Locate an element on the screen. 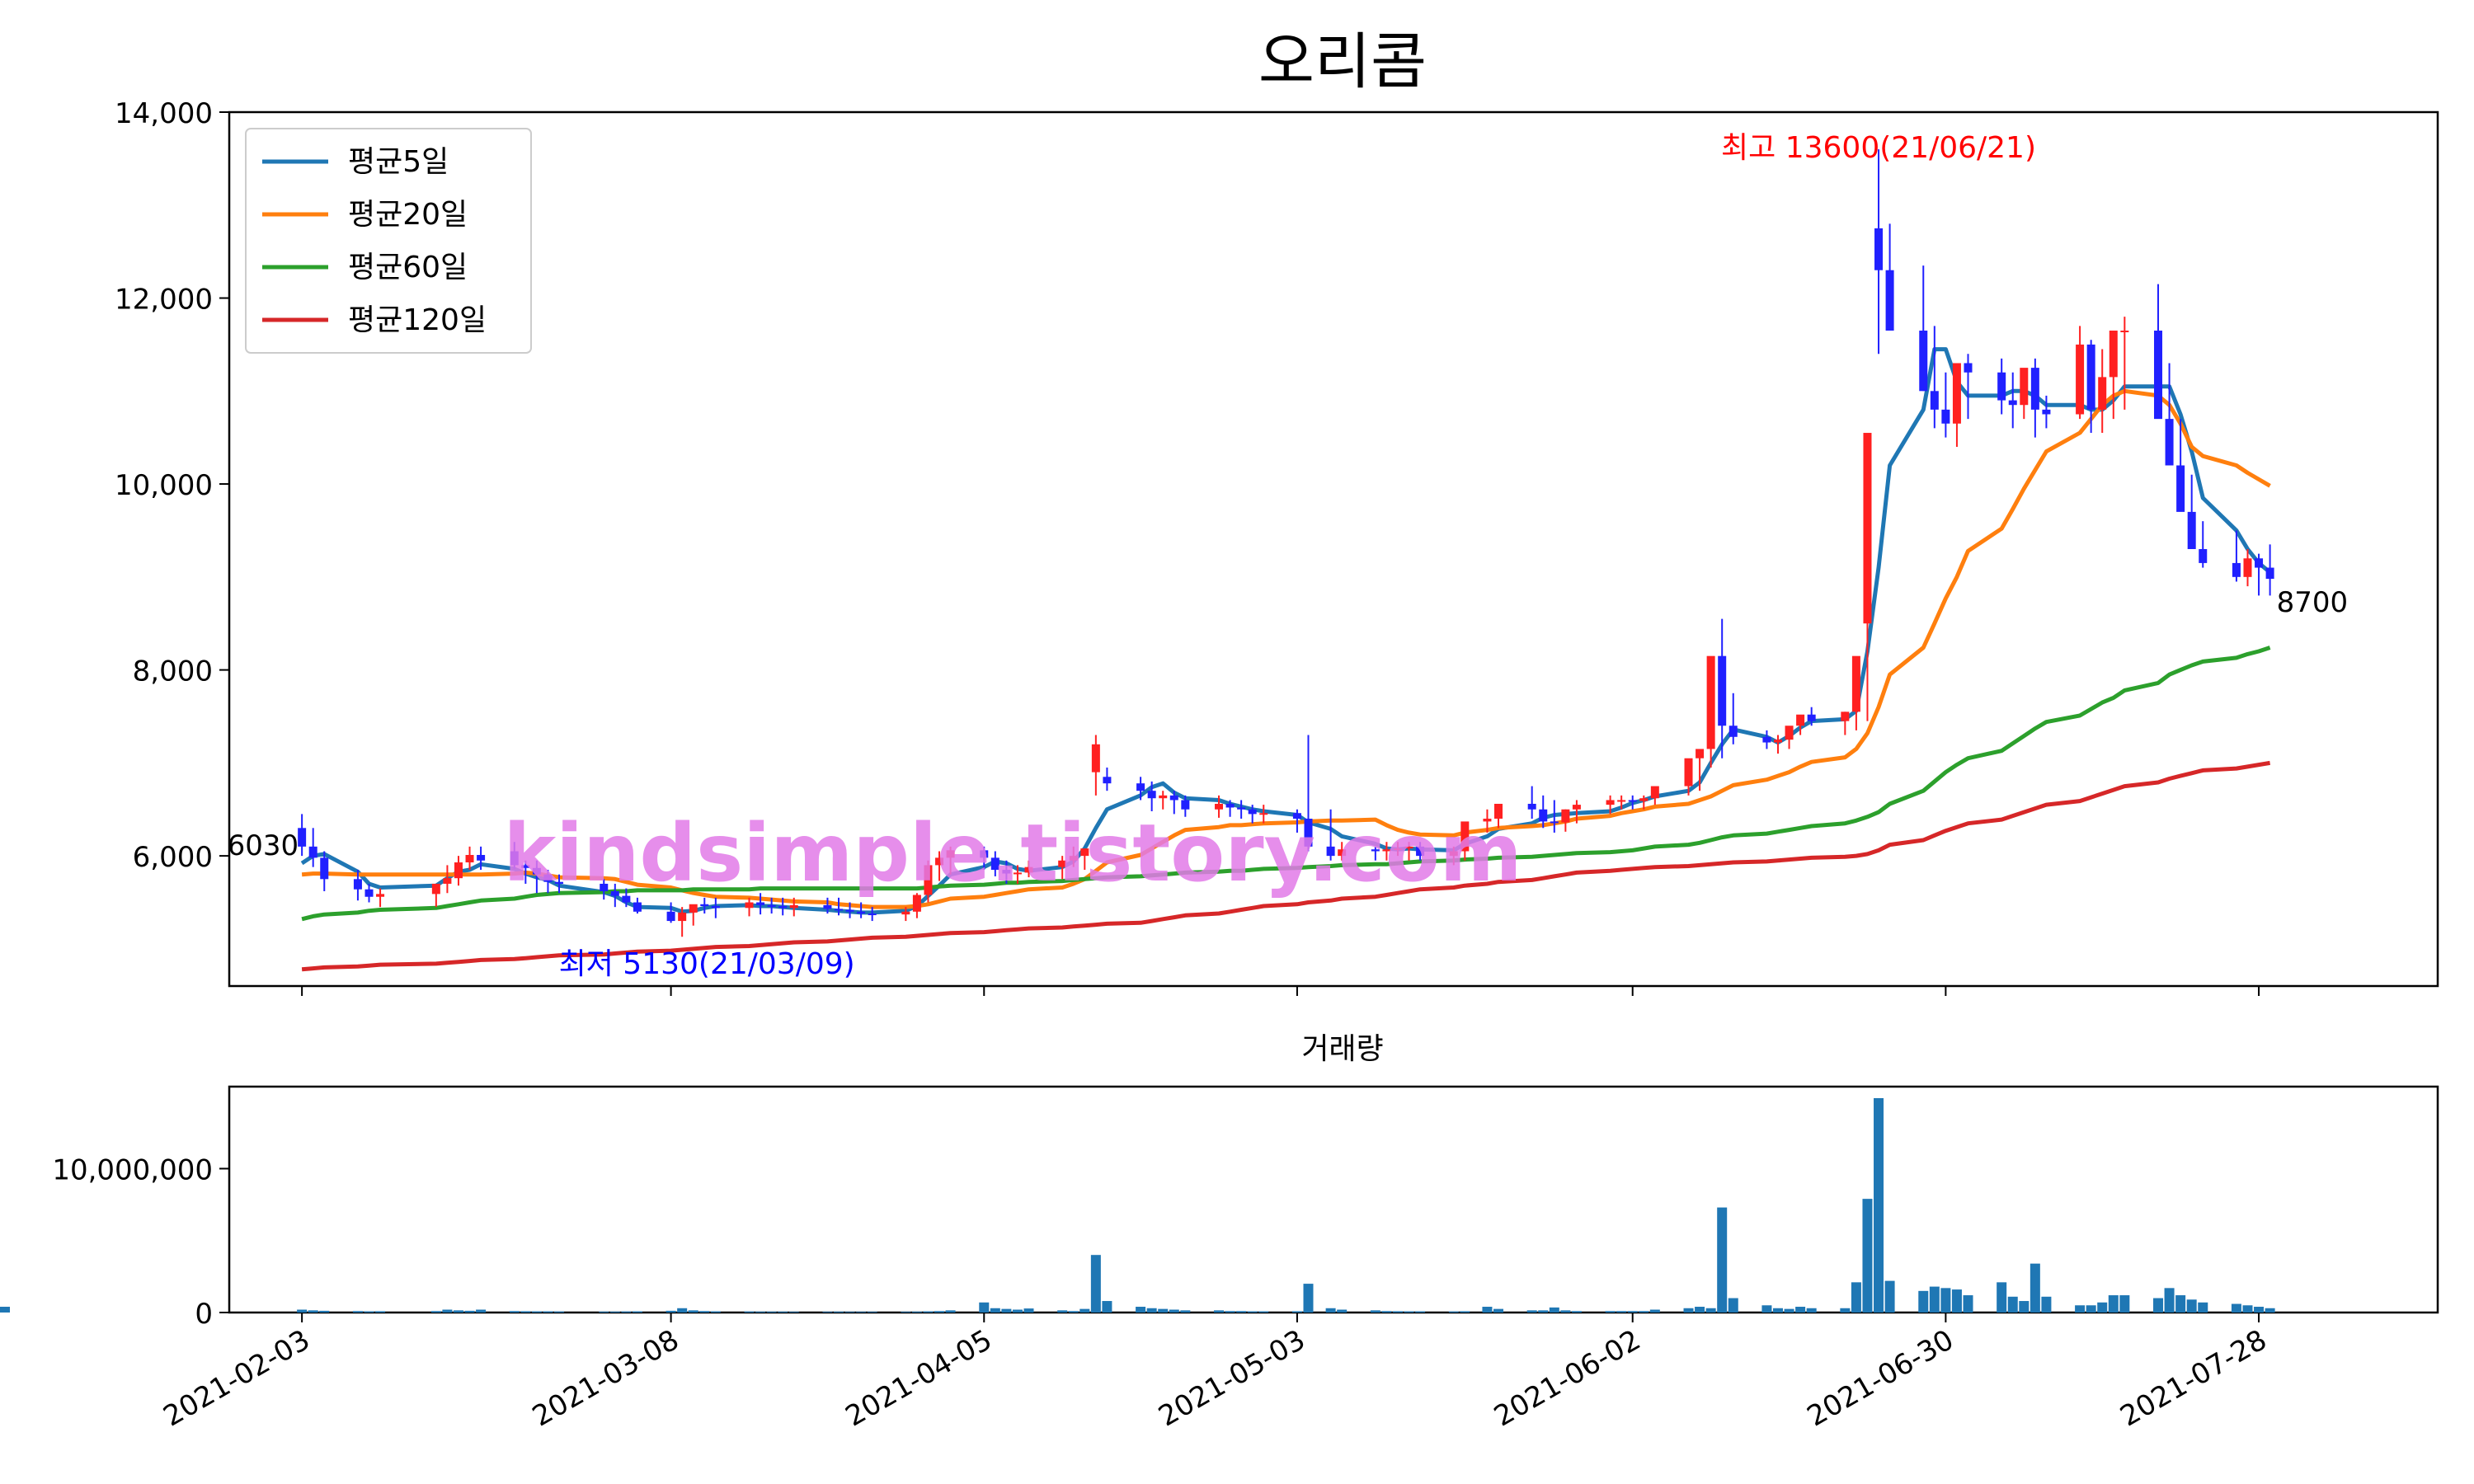 The width and height of the screenshot is (2474, 1484). legend-entry: 평균60일 is located at coordinates (408, 267).